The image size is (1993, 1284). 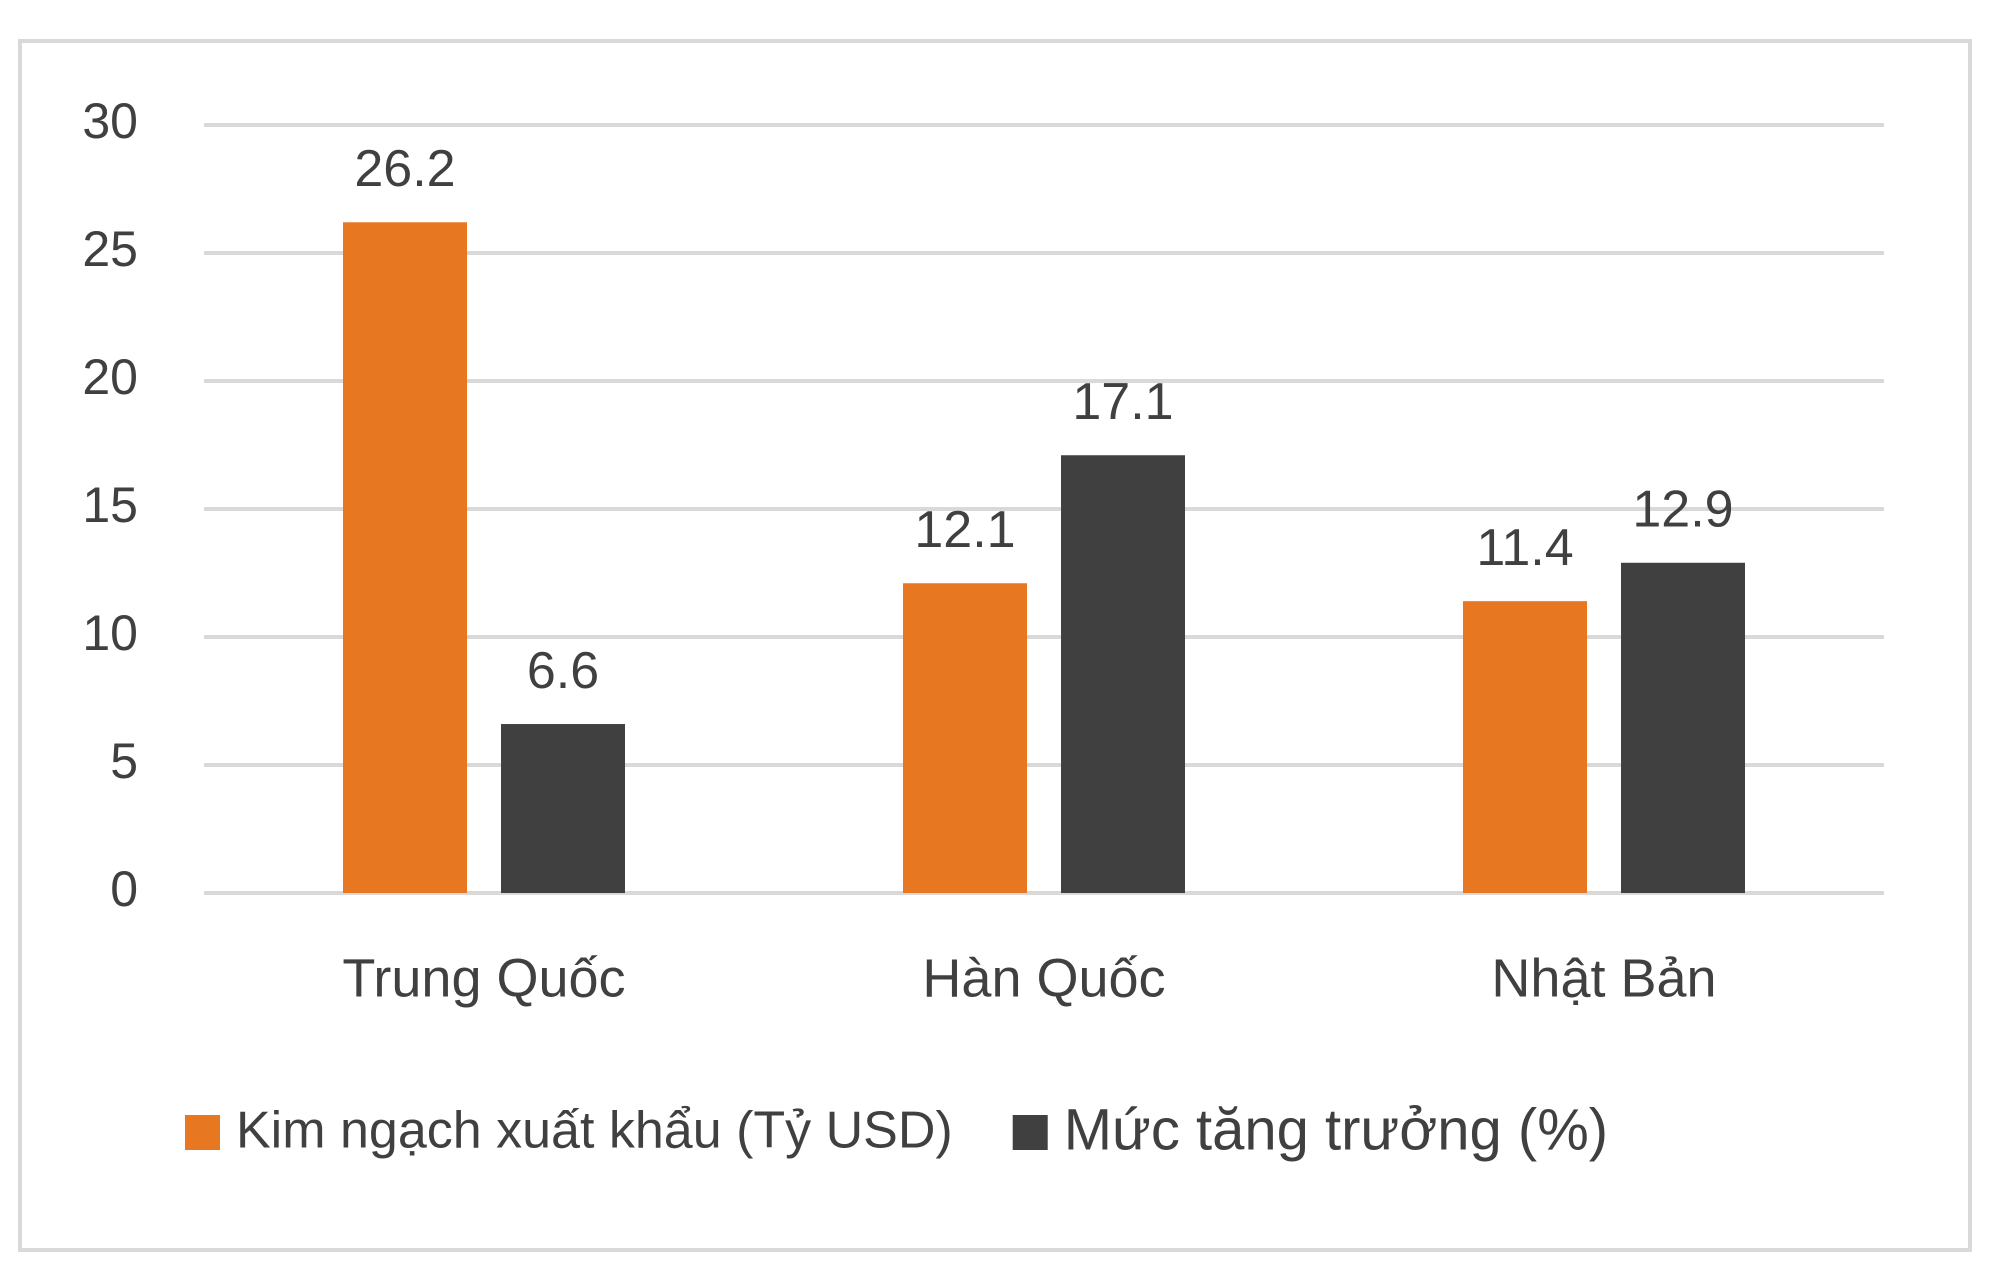 I want to click on x-tick-label: Nhật Bản, so click(x=1603, y=978).